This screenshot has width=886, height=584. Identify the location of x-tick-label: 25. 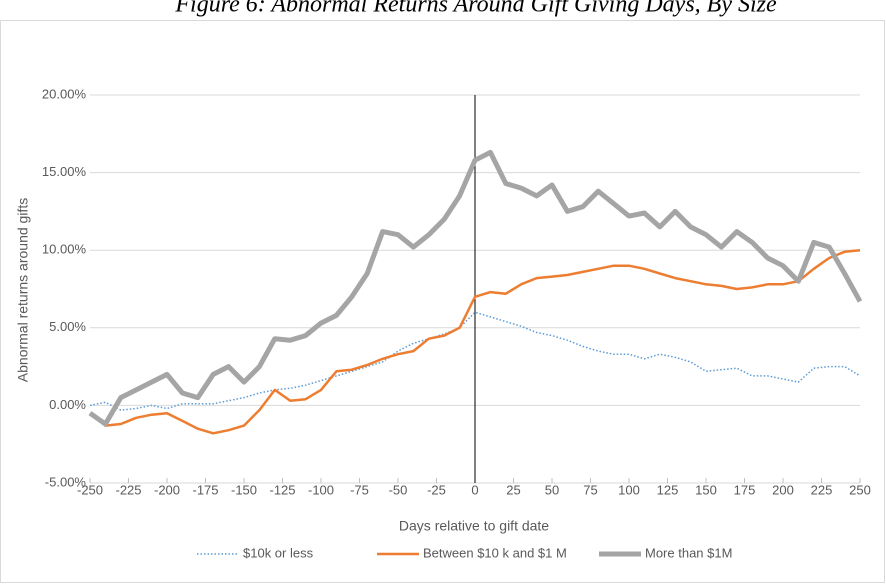
(513, 489).